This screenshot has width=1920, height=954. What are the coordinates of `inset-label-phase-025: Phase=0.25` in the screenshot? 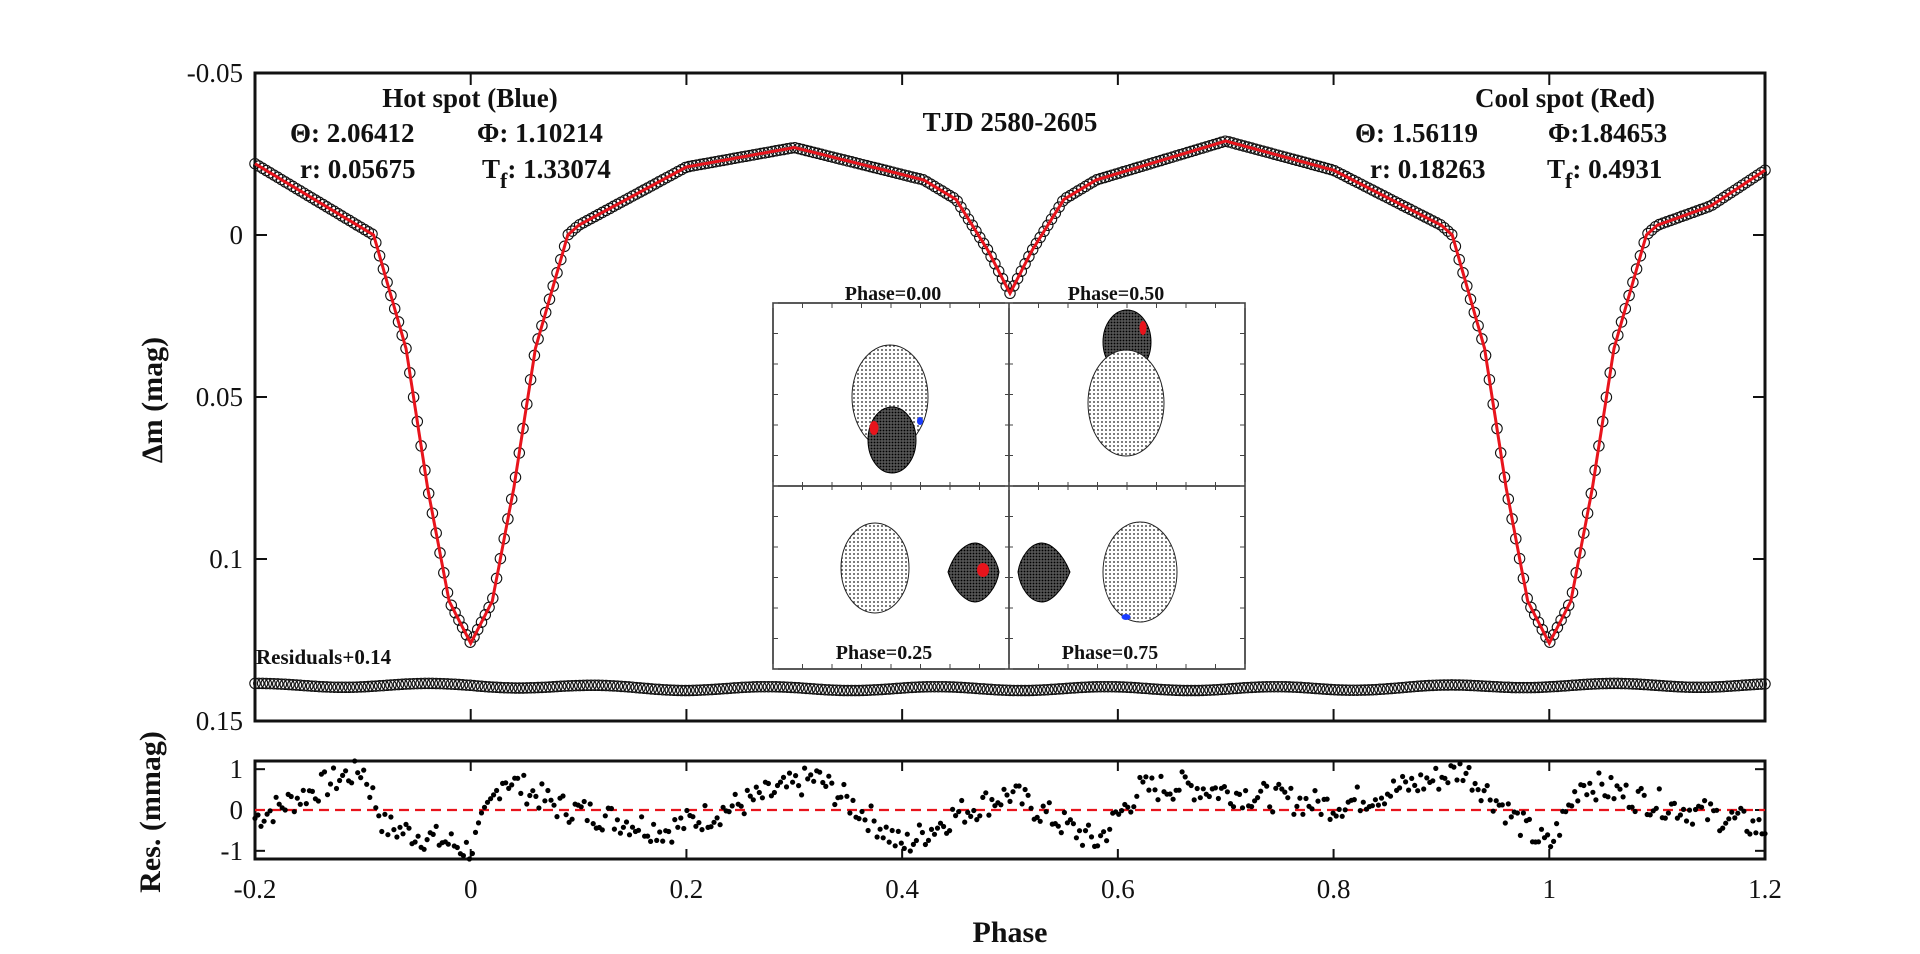 It's located at (884, 653).